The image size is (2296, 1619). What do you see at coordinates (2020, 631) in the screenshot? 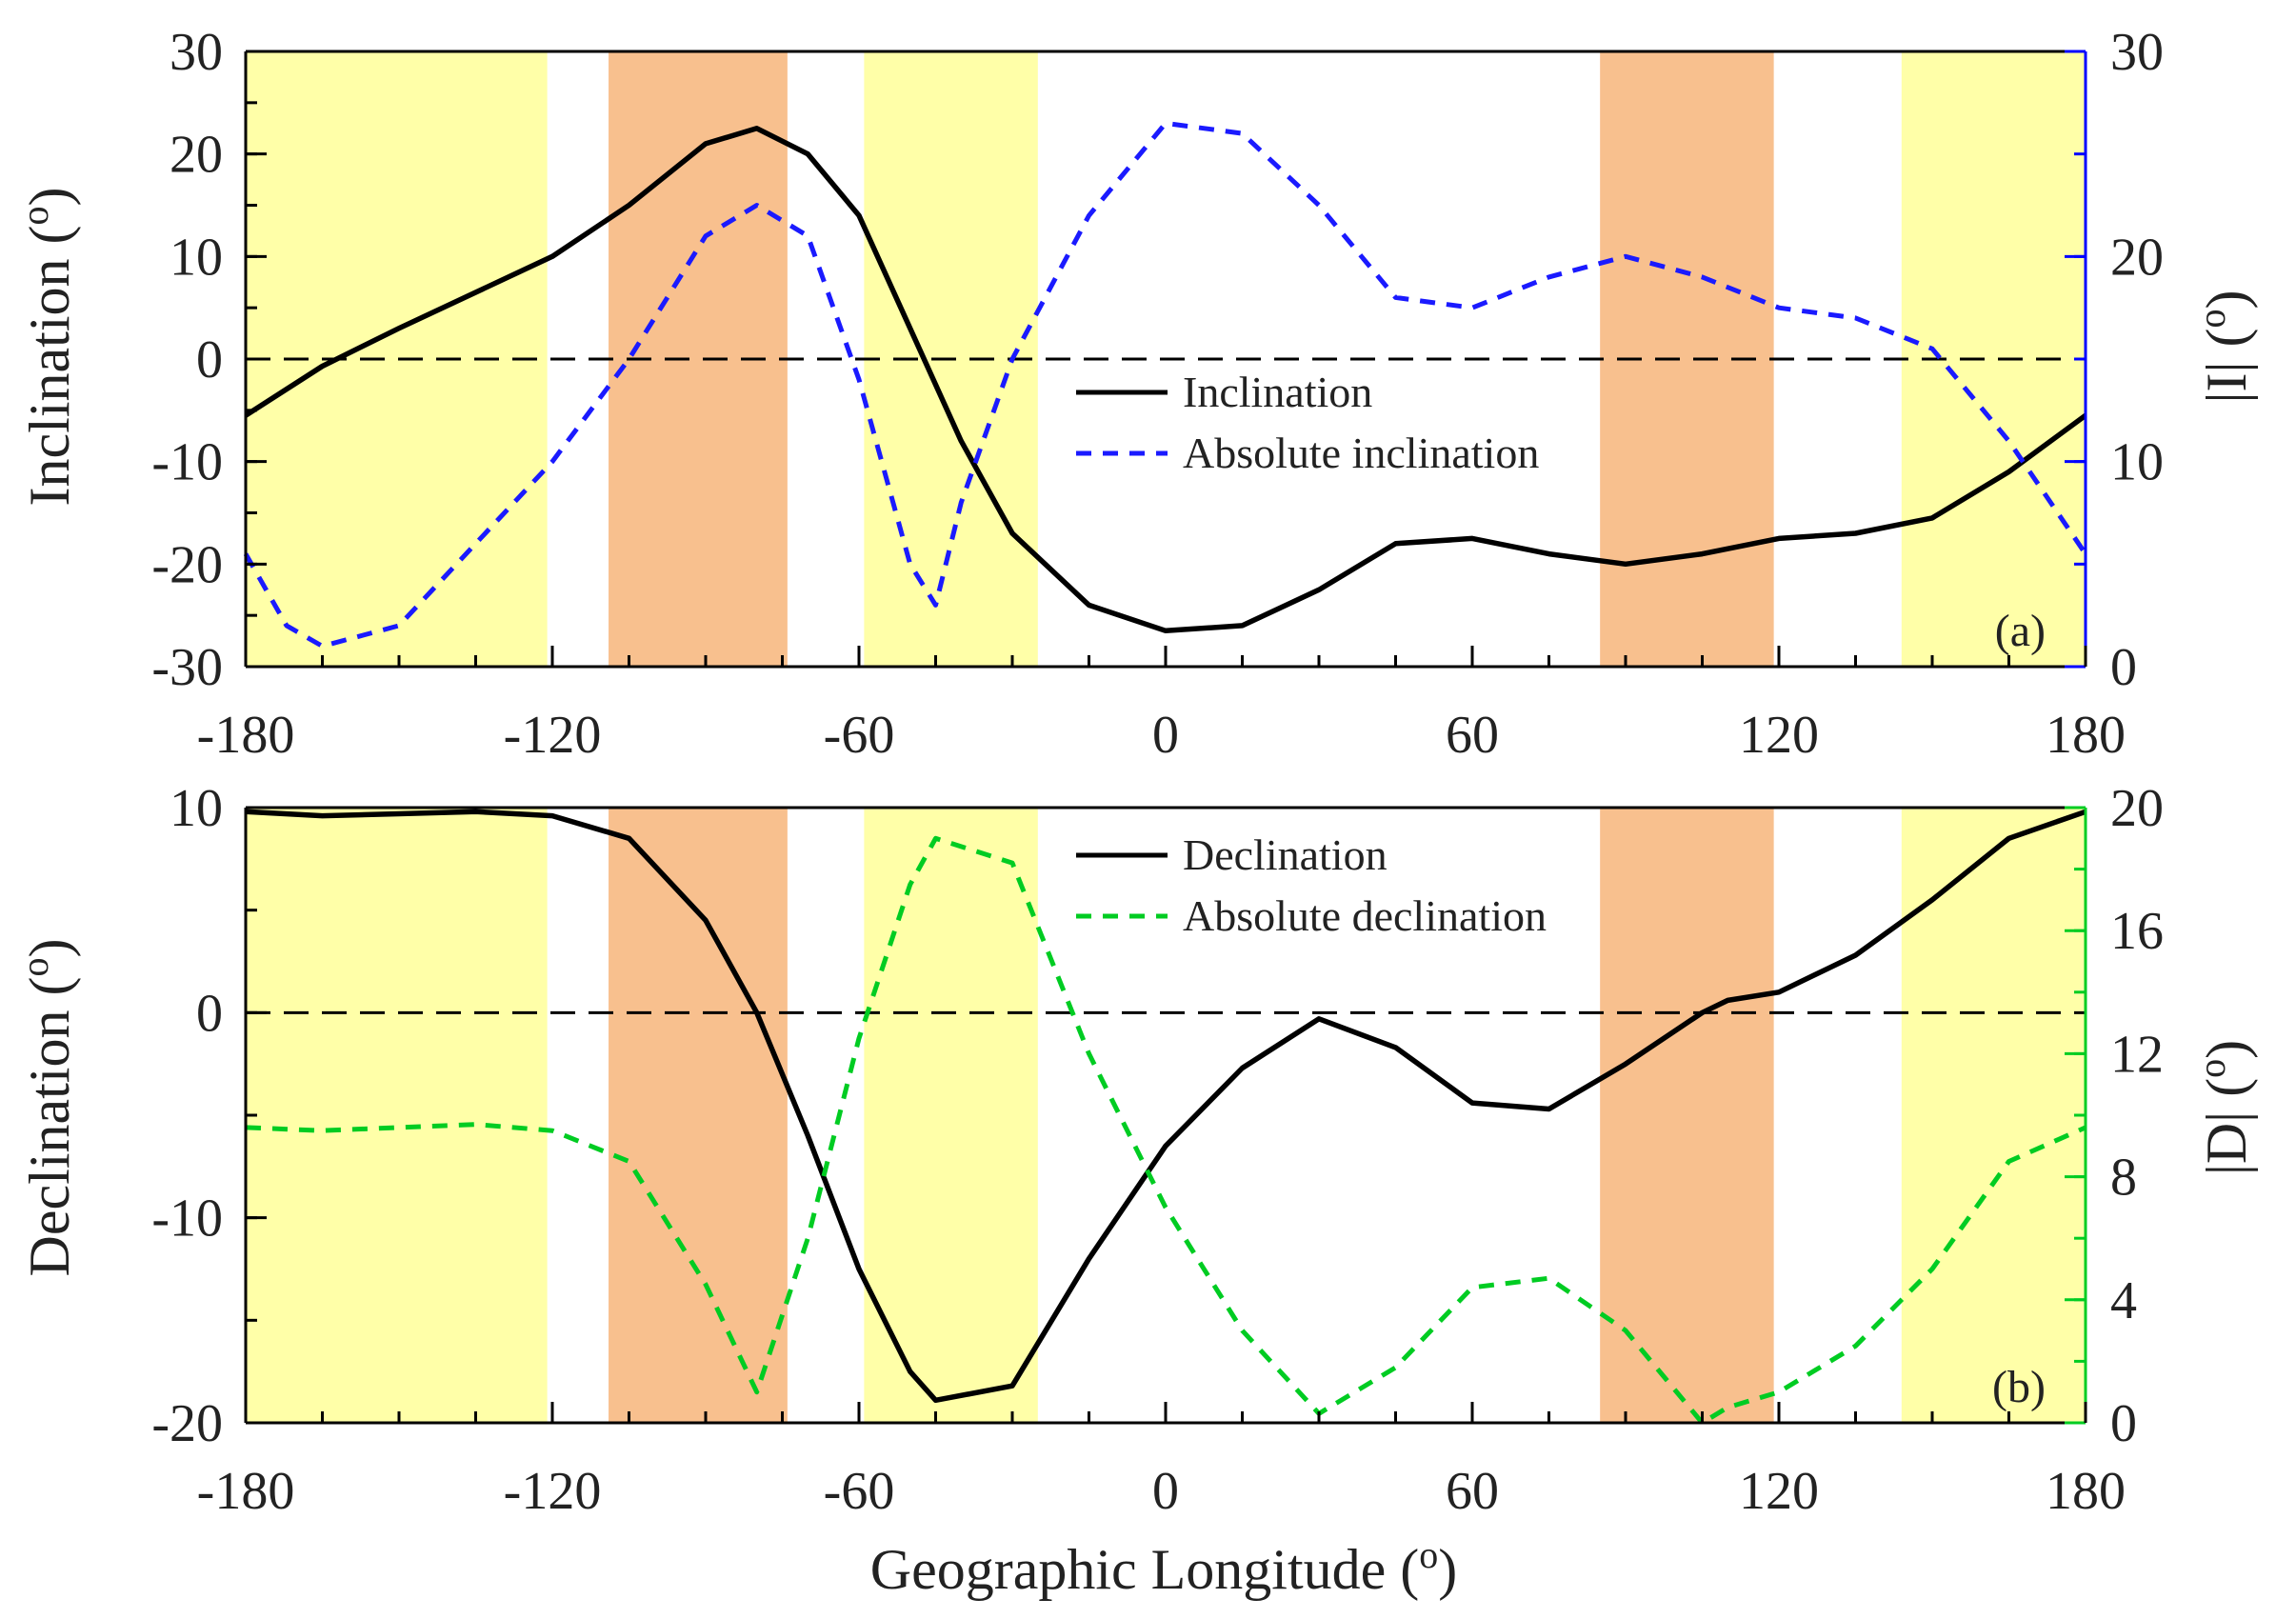
I see `panel-tag: (a)` at bounding box center [2020, 631].